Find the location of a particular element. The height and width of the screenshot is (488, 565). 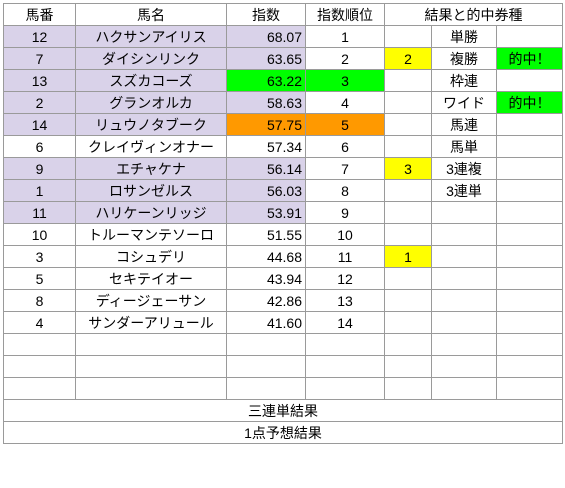

finish-mark: 1 is located at coordinates (408, 256).